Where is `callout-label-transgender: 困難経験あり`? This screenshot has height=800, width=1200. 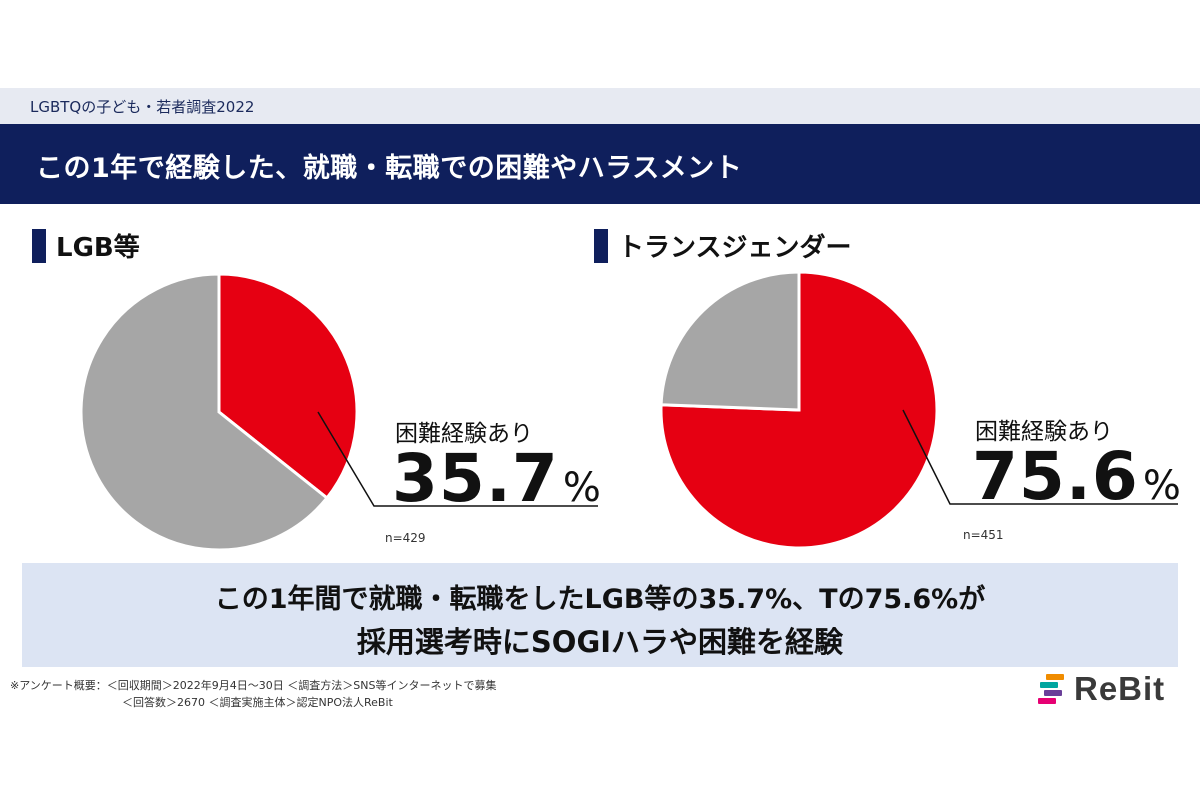 callout-label-transgender: 困難経験あり is located at coordinates (1044, 432).